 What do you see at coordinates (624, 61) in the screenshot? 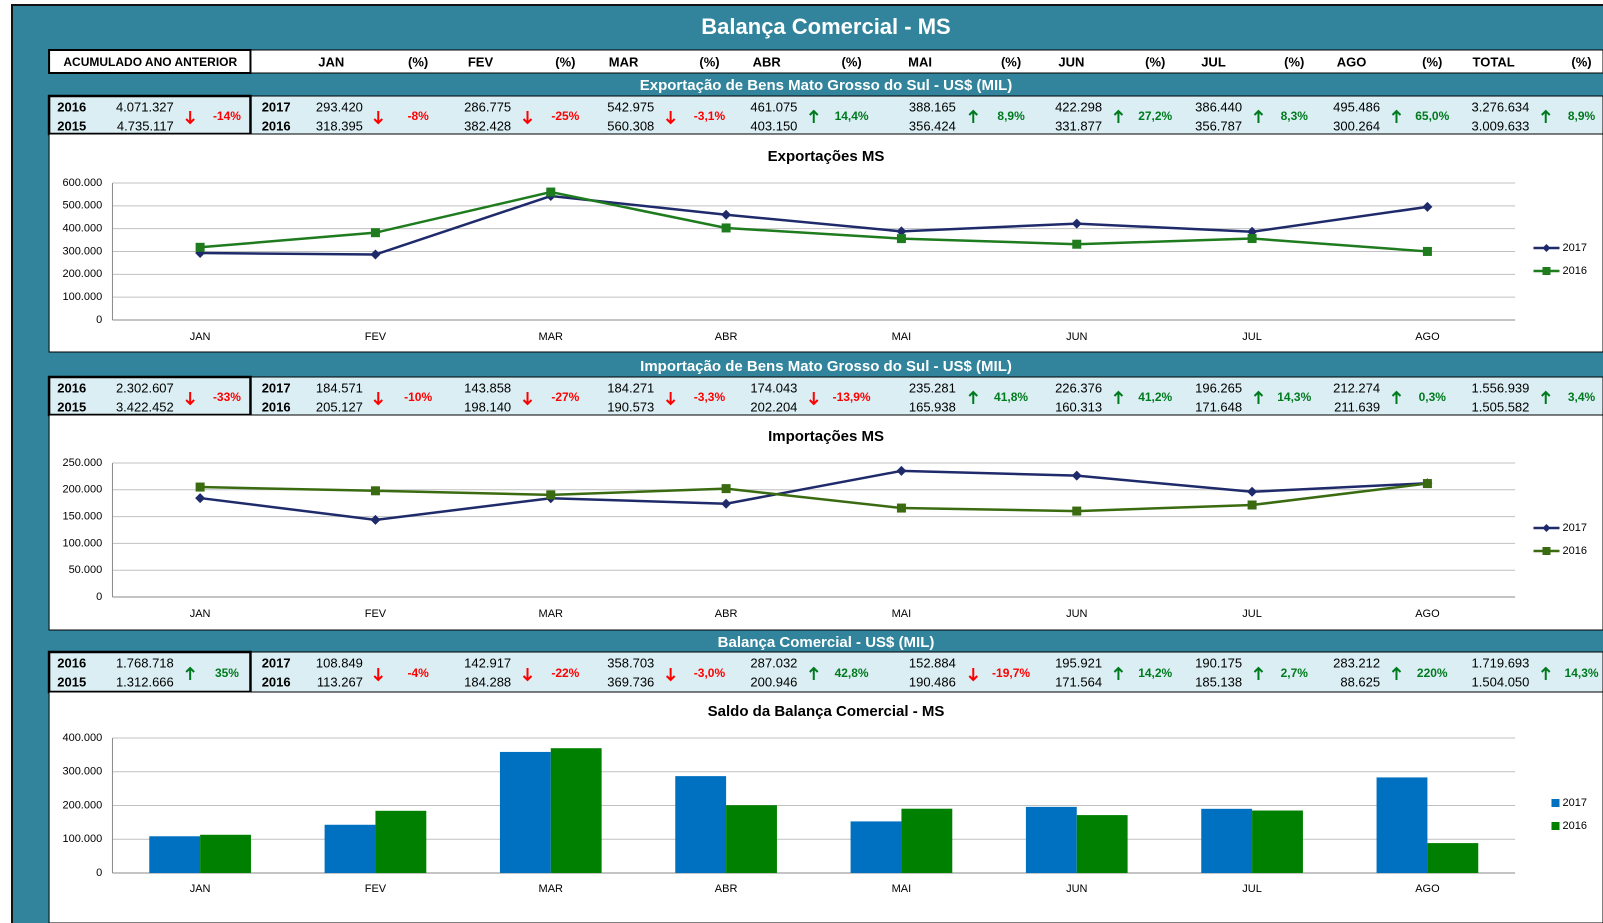
I see `header-cell: MAR` at bounding box center [624, 61].